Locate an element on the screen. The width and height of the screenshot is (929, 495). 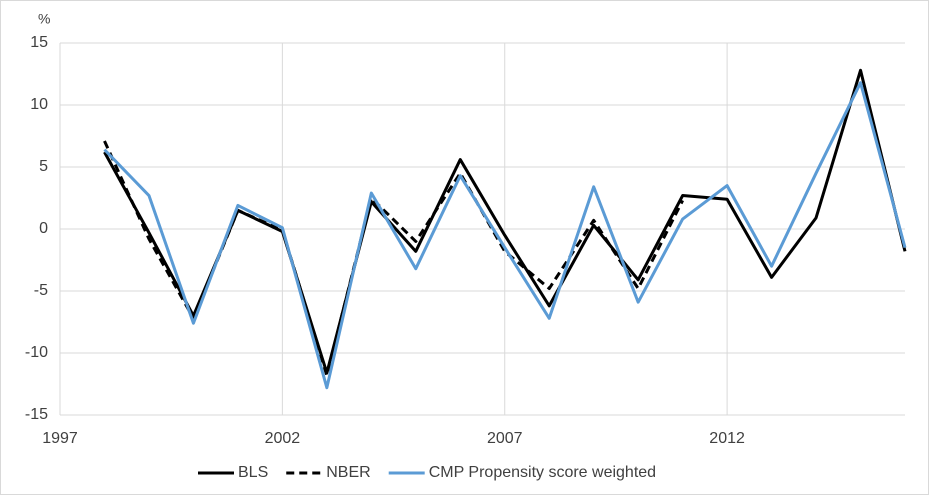
x-tick-label: 2012 is located at coordinates (727, 438).